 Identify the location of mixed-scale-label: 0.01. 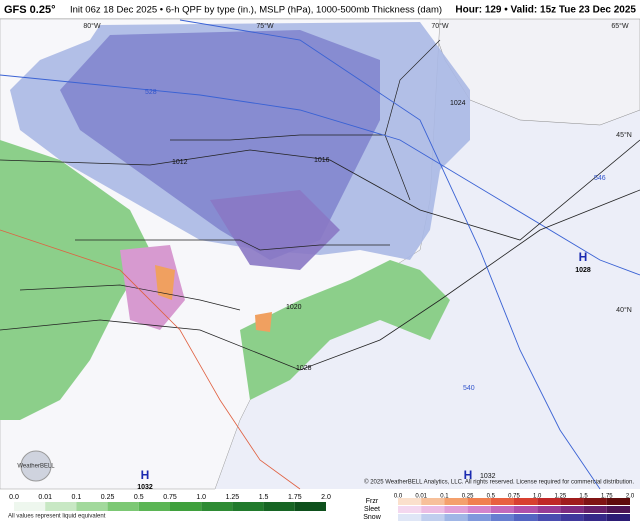
(421, 497).